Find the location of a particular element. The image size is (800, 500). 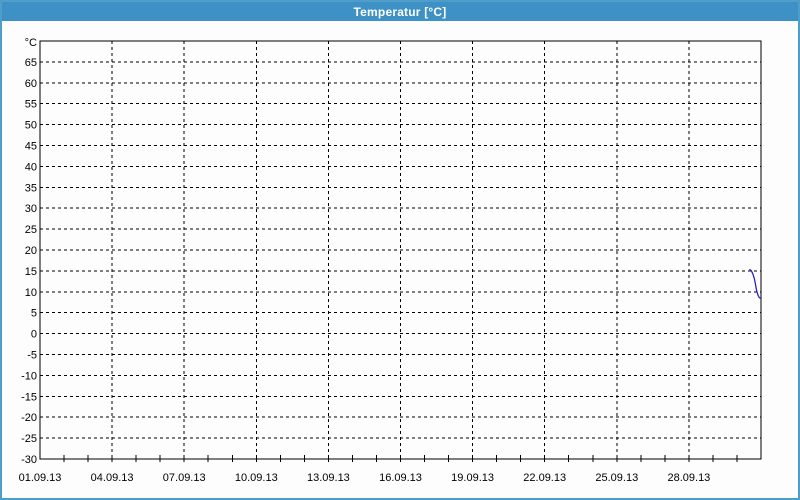

y-axis-label: 55 is located at coordinates (31, 105).